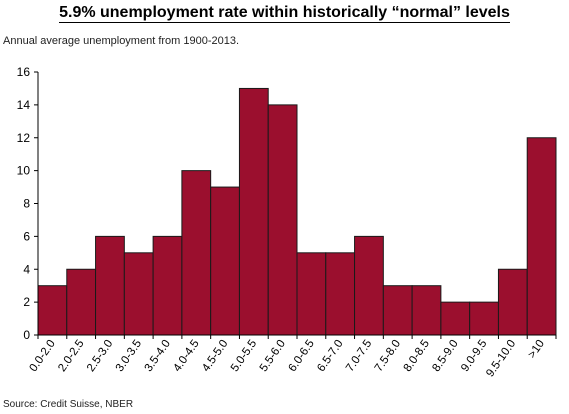 The height and width of the screenshot is (414, 569). What do you see at coordinates (24, 171) in the screenshot?
I see `y-tick-label: 10` at bounding box center [24, 171].